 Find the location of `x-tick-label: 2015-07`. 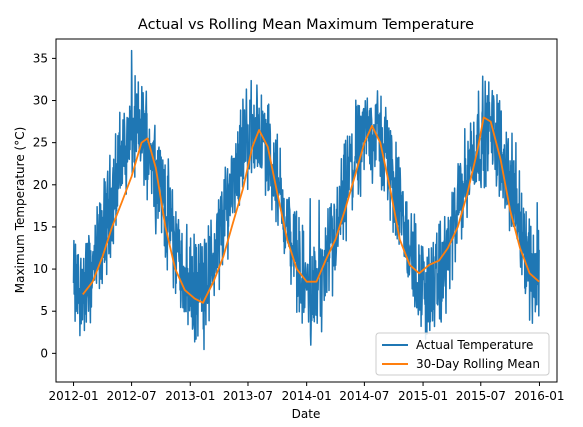

x-tick-label: 2015-07 is located at coordinates (481, 396).